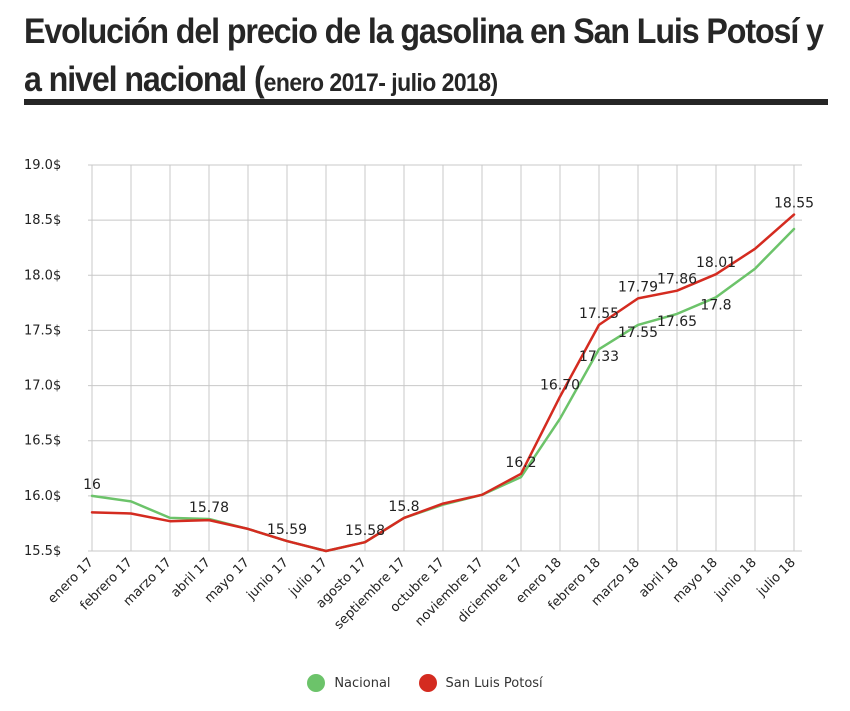  Describe the element at coordinates (560, 386) in the screenshot. I see `data-label: 16.70` at that location.